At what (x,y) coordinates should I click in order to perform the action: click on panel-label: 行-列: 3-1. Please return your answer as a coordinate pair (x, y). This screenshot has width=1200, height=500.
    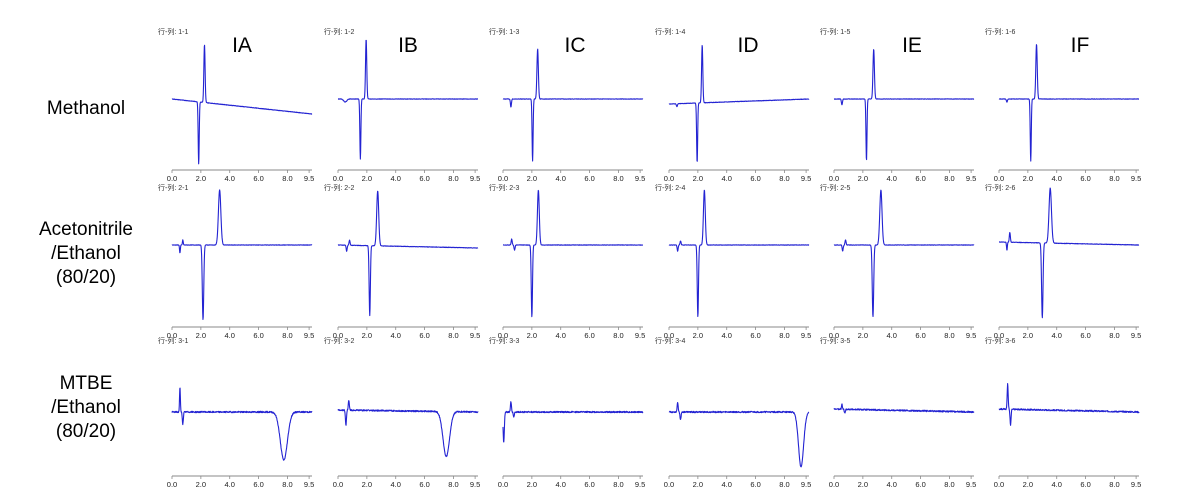
    Looking at the image, I should click on (173, 340).